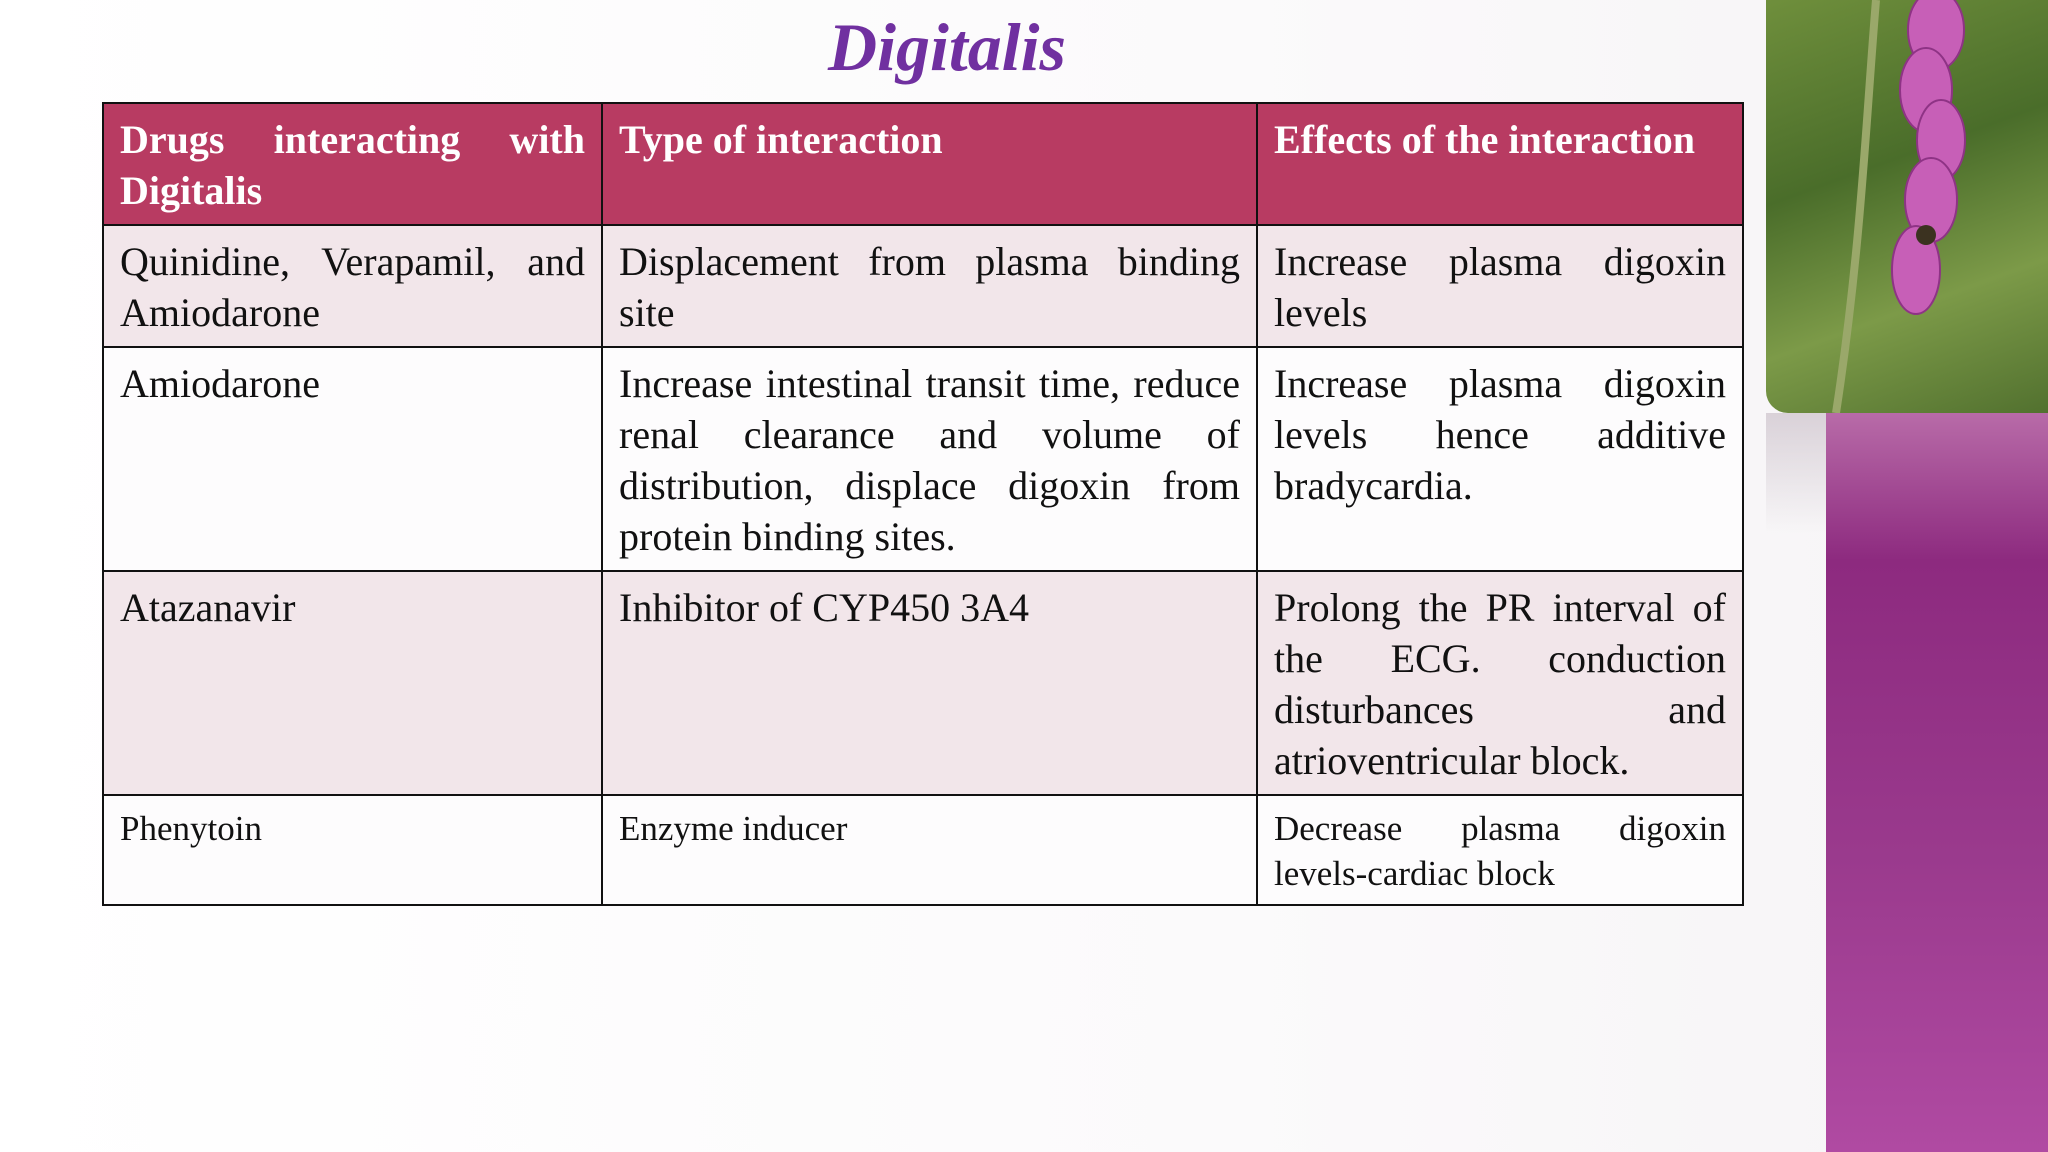 The height and width of the screenshot is (1152, 2048). I want to click on table-cell: Increase plasma digoxin levels, so click(1500, 286).